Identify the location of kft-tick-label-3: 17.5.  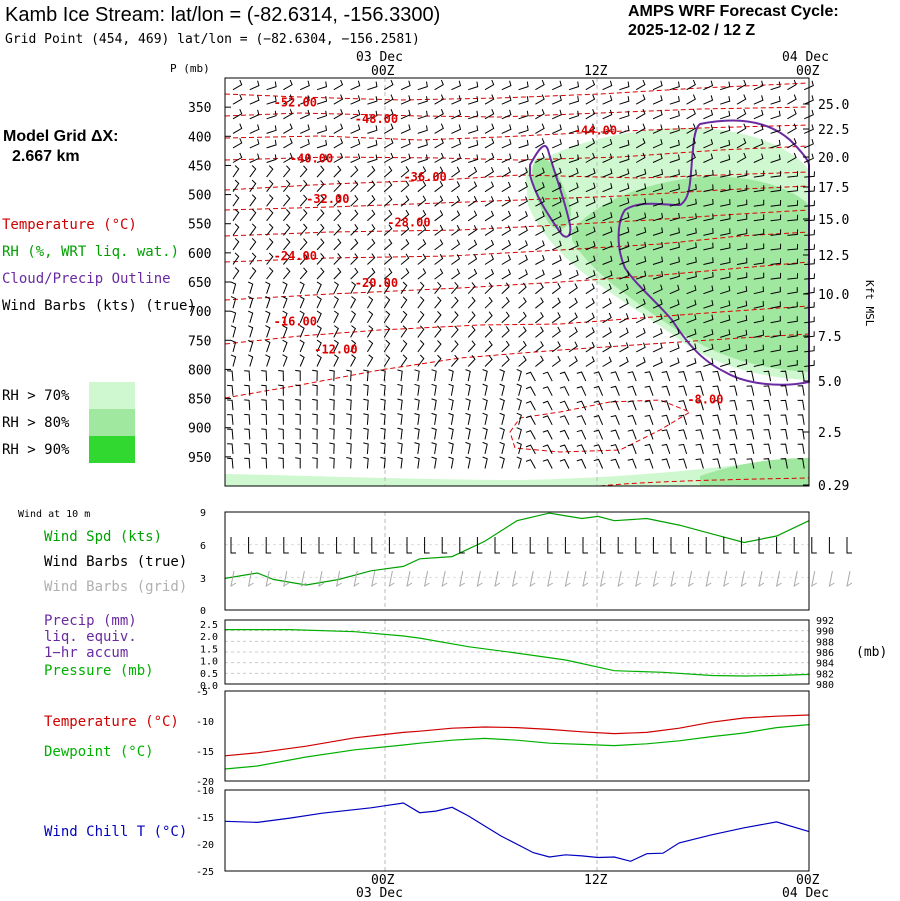
(833, 188).